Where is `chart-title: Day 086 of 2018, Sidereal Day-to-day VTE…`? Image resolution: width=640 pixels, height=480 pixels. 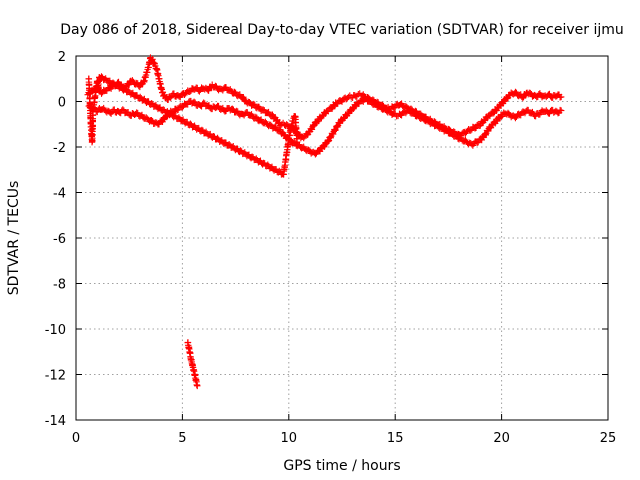
chart-title: Day 086 of 2018, Sidereal Day-to-day VTE… is located at coordinates (342, 30).